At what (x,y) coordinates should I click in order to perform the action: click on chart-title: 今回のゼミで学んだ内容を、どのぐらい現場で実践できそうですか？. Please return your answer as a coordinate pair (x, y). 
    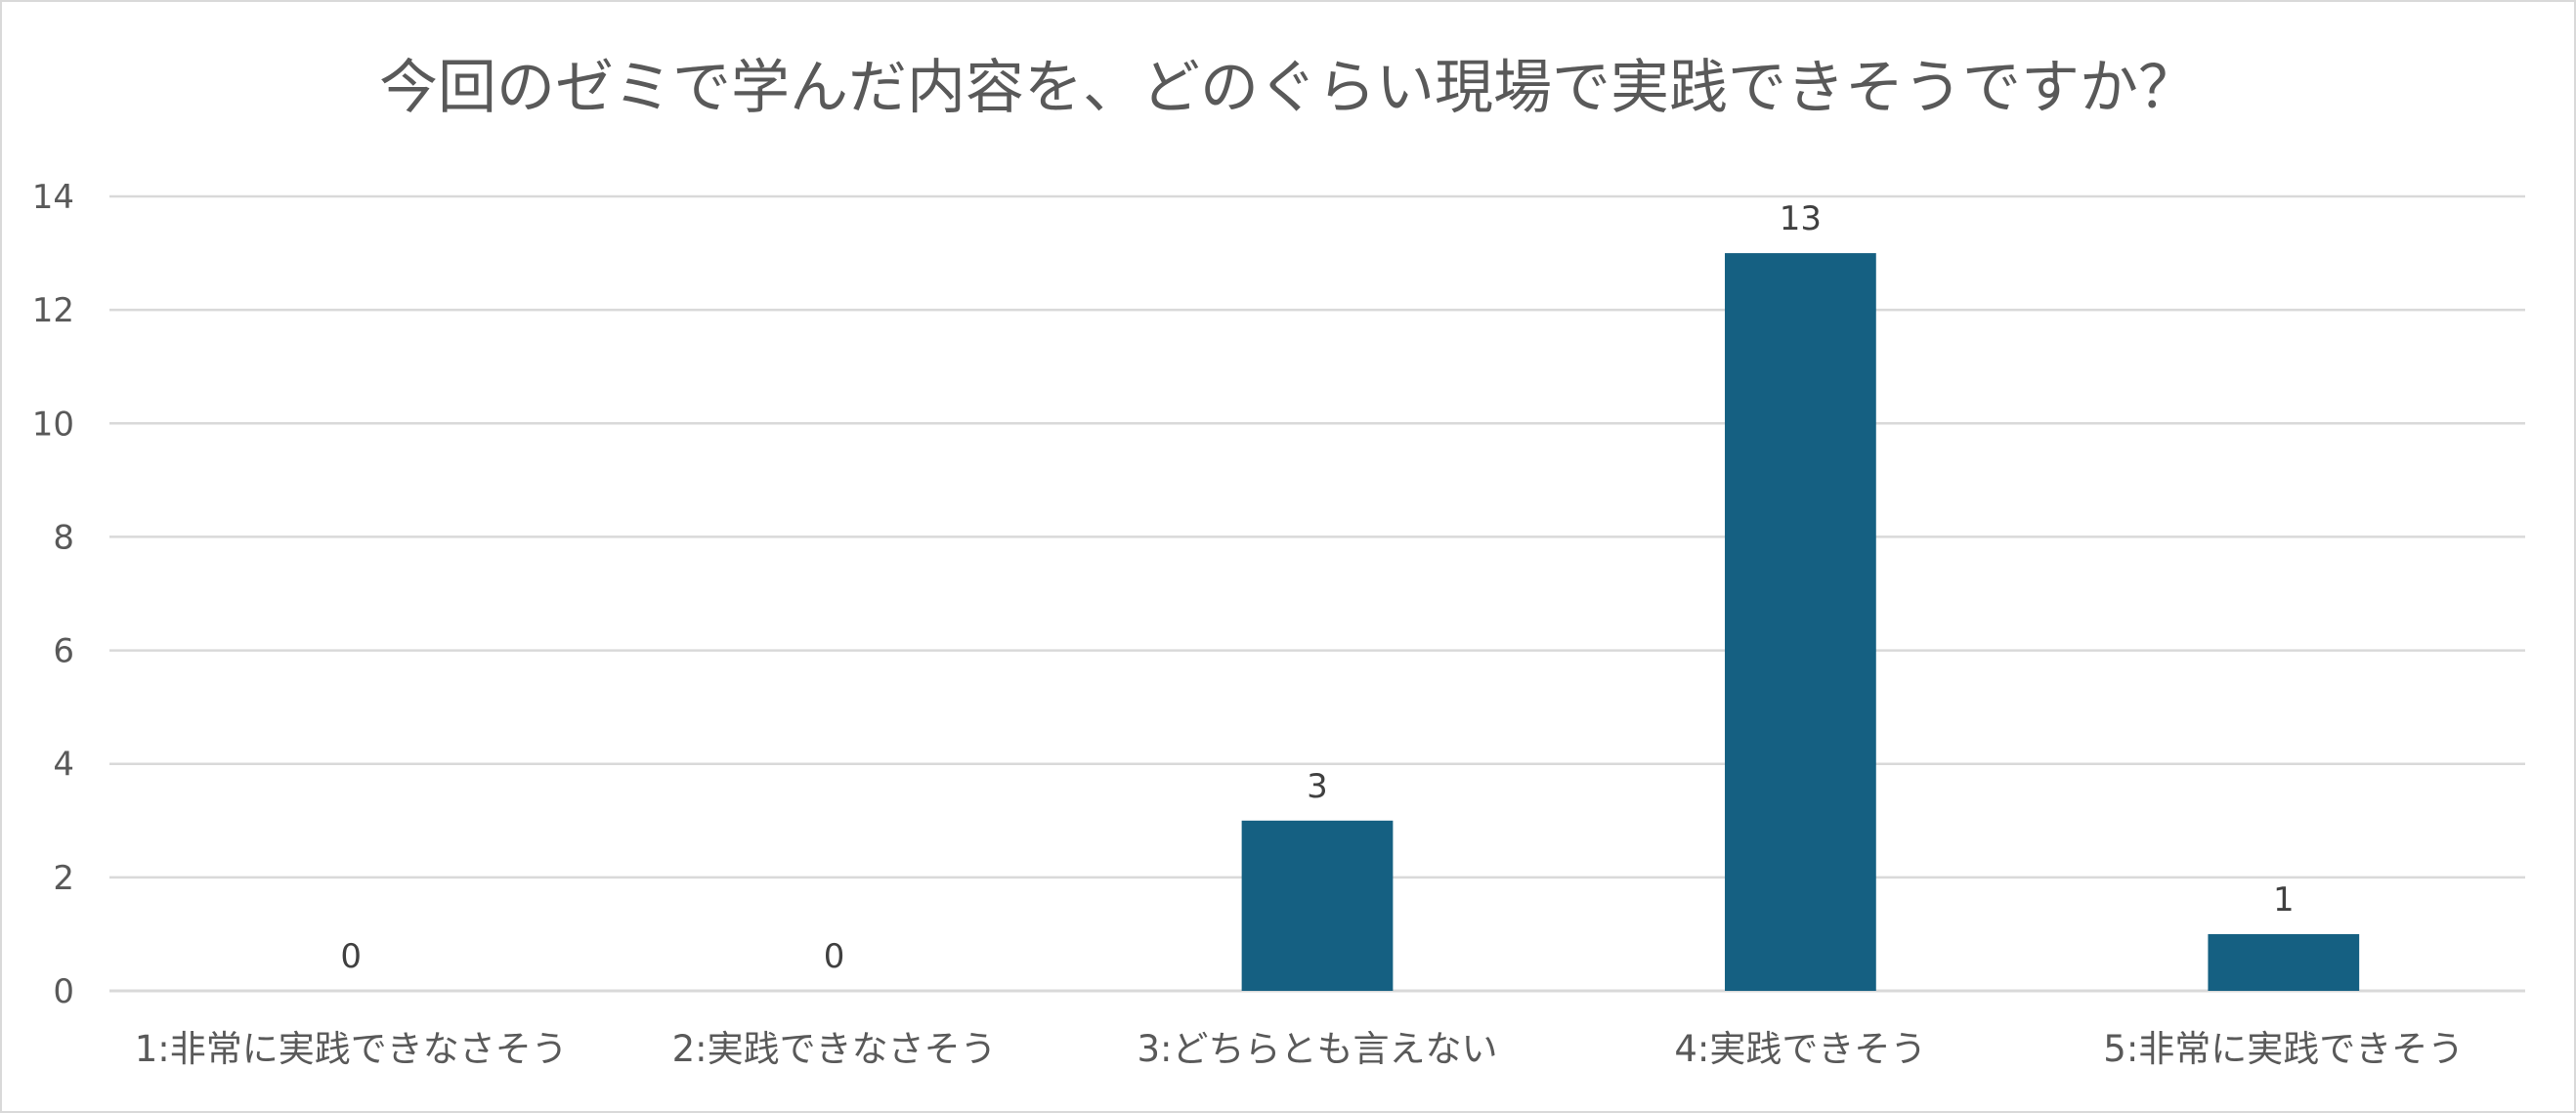
    Looking at the image, I should click on (1288, 88).